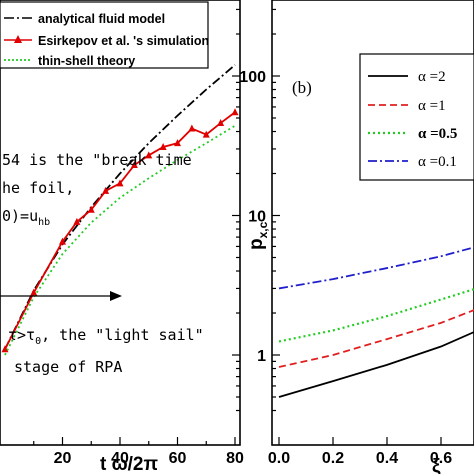  Describe the element at coordinates (279, 458) in the screenshot. I see `panel-b-x-tick-label: 0.0` at that location.